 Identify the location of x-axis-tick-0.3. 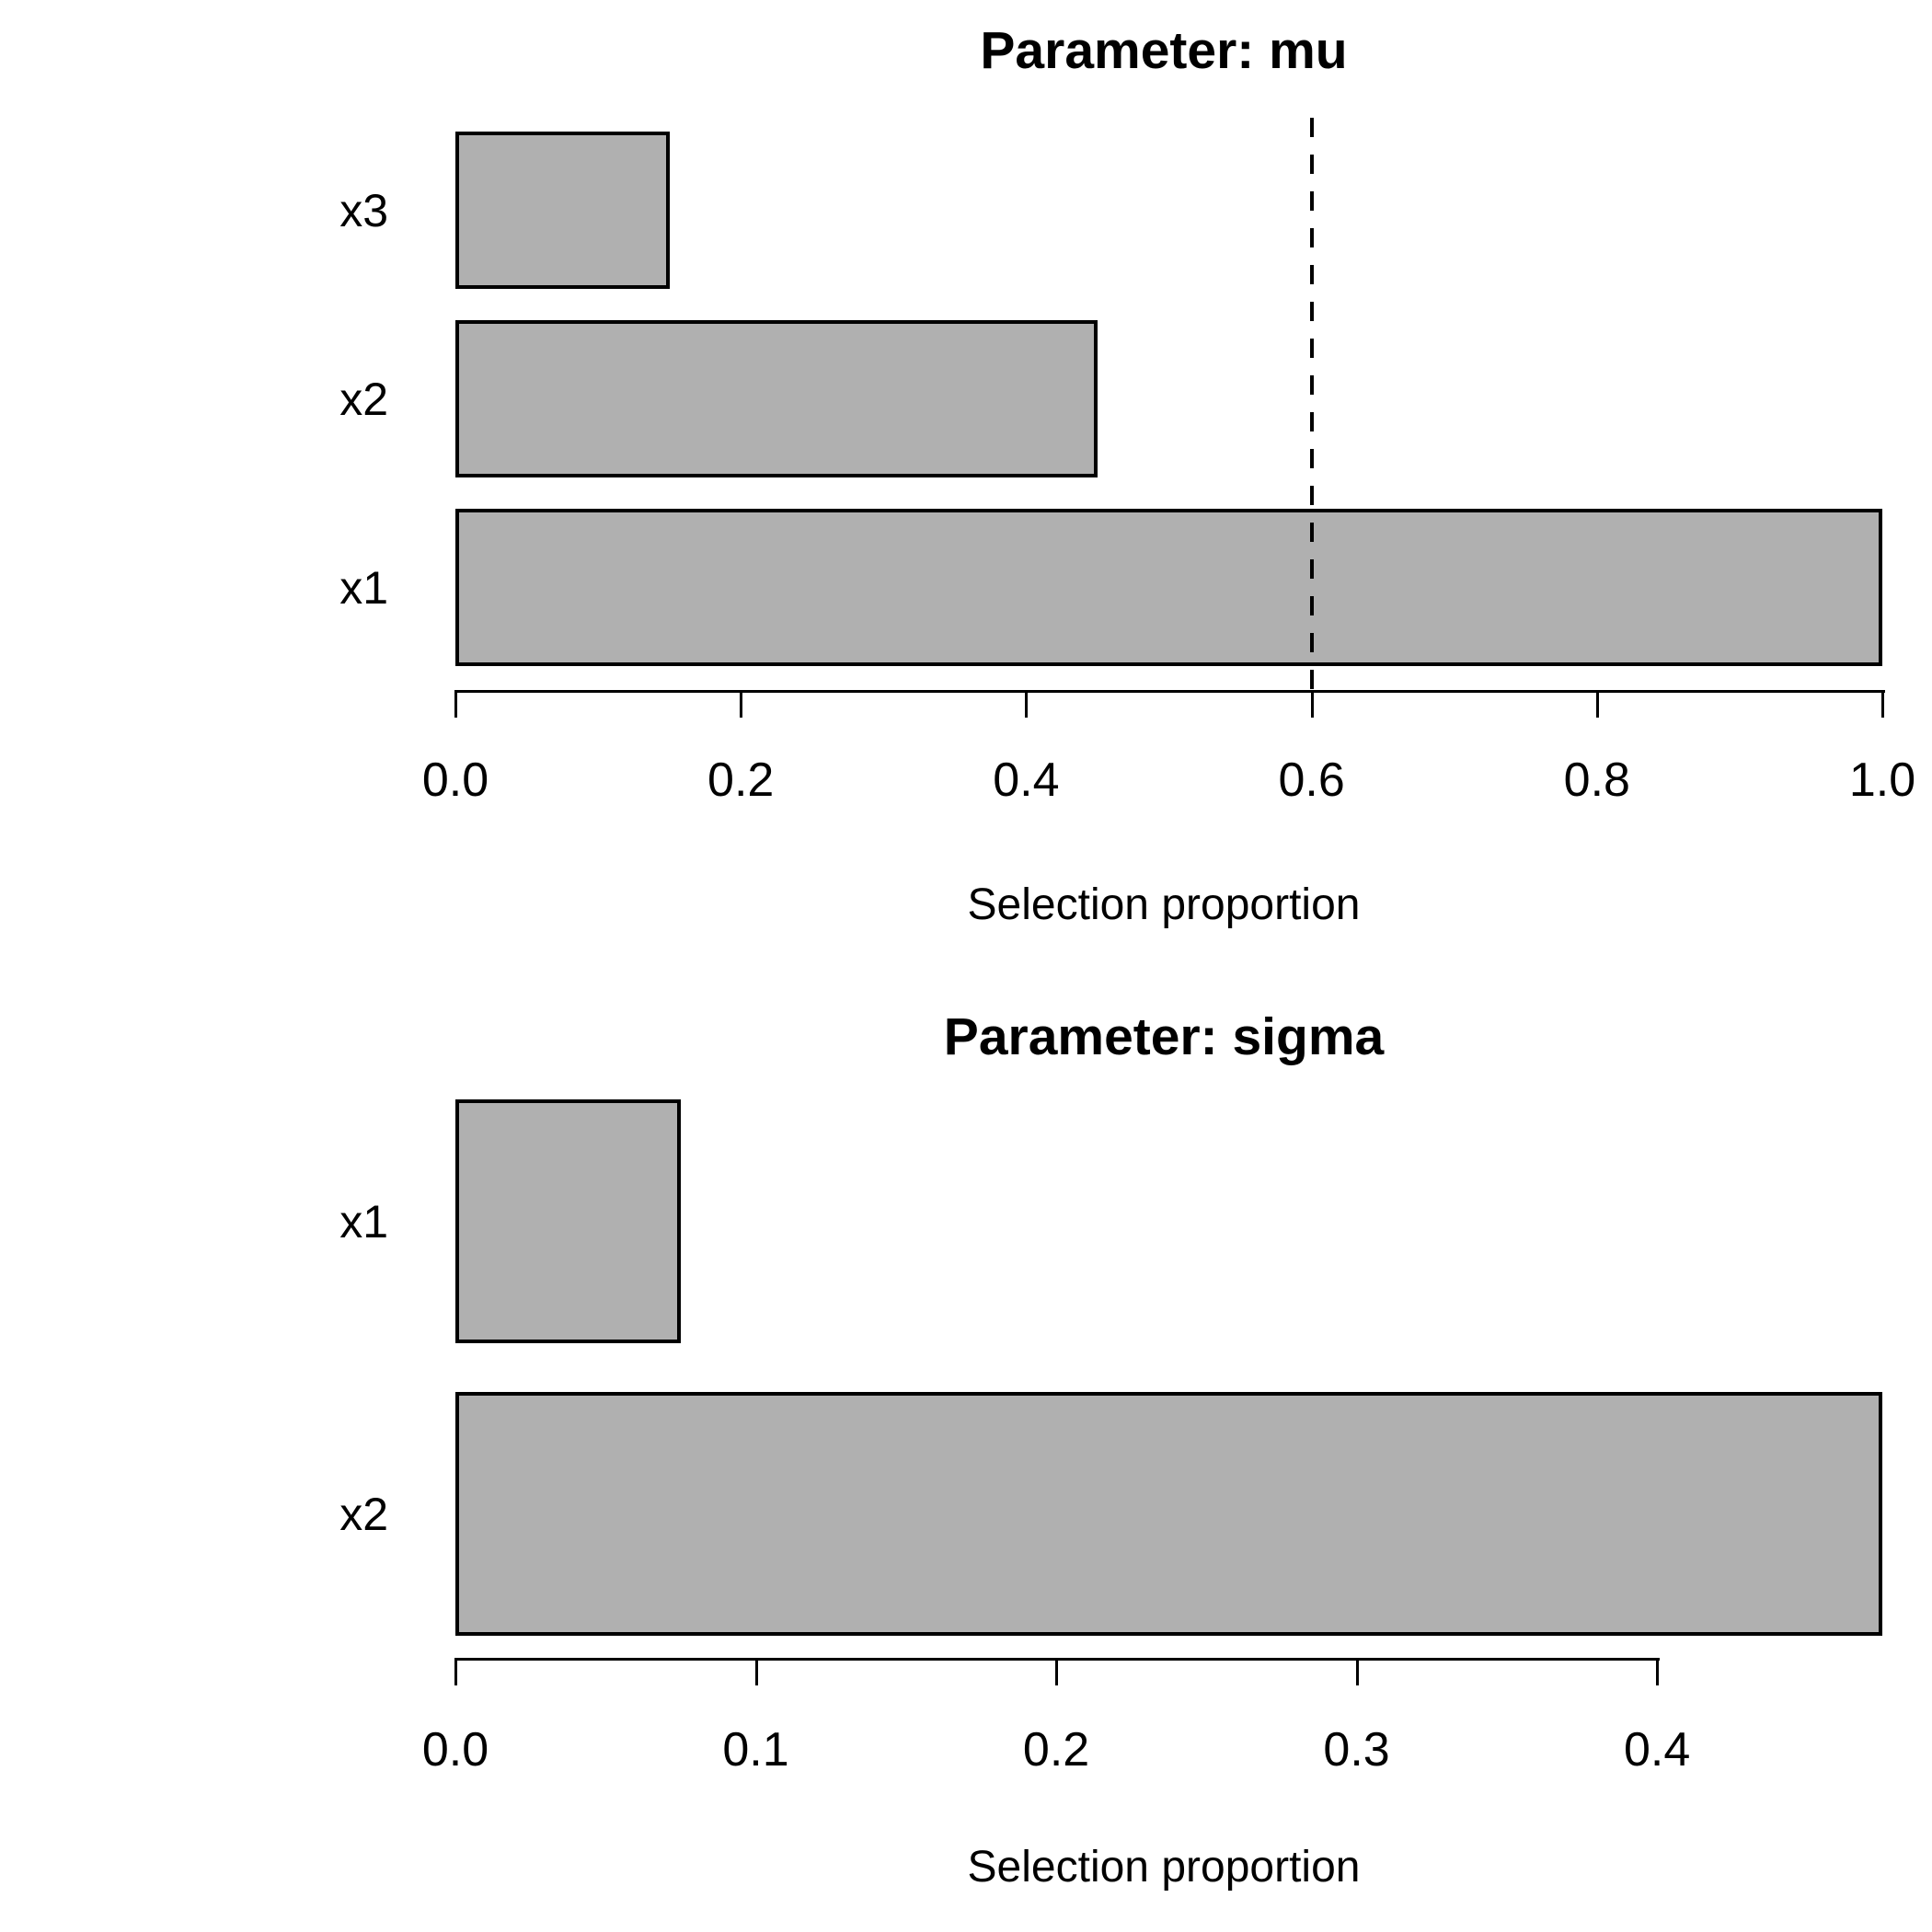
(1357, 1671).